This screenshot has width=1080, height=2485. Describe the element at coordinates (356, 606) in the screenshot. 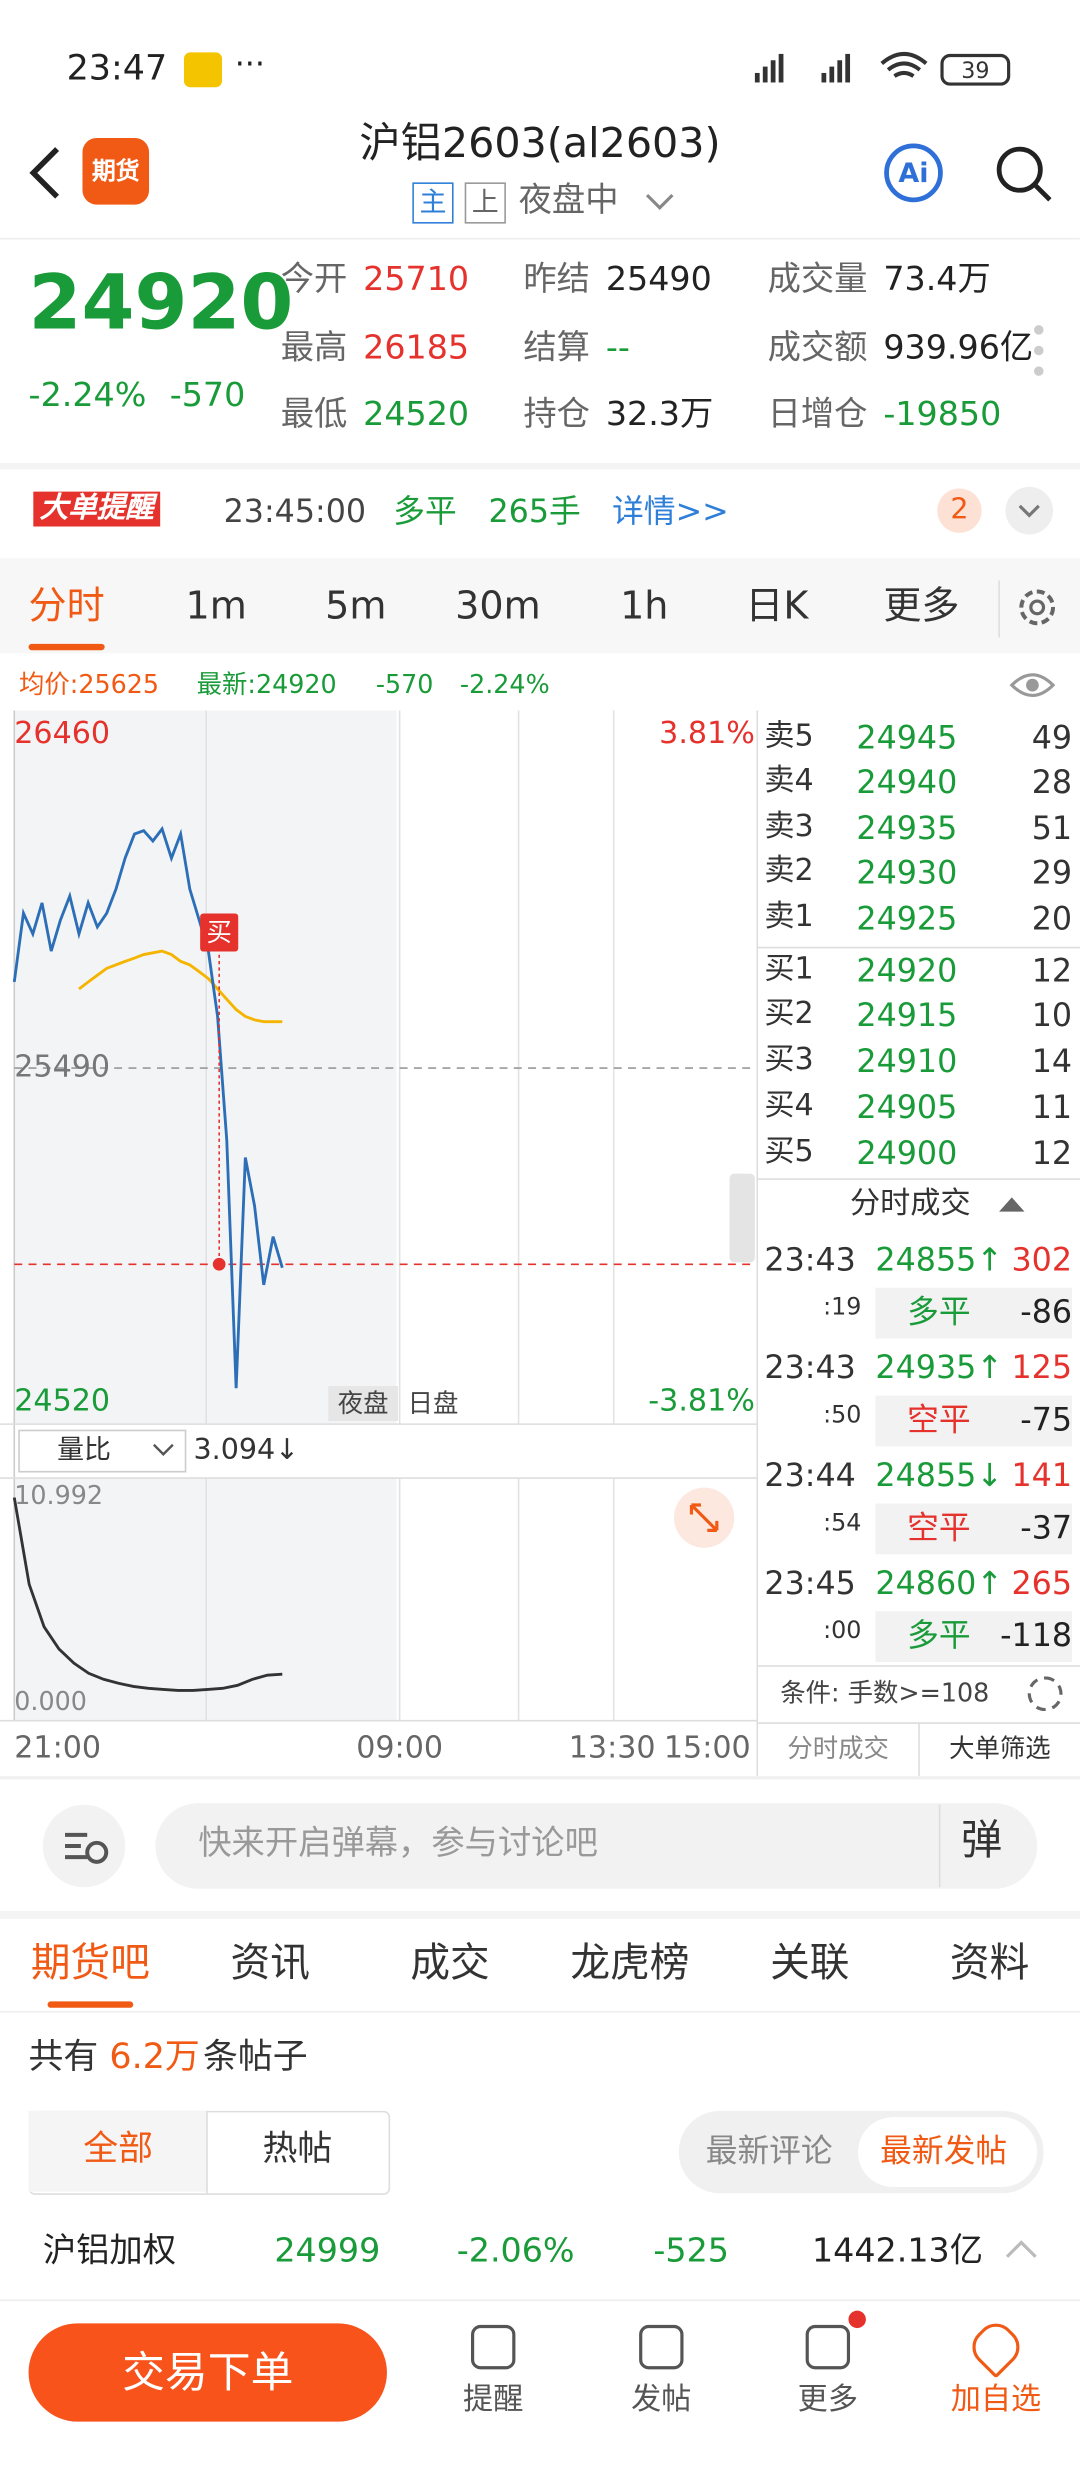

I see `tab: 5m` at that location.